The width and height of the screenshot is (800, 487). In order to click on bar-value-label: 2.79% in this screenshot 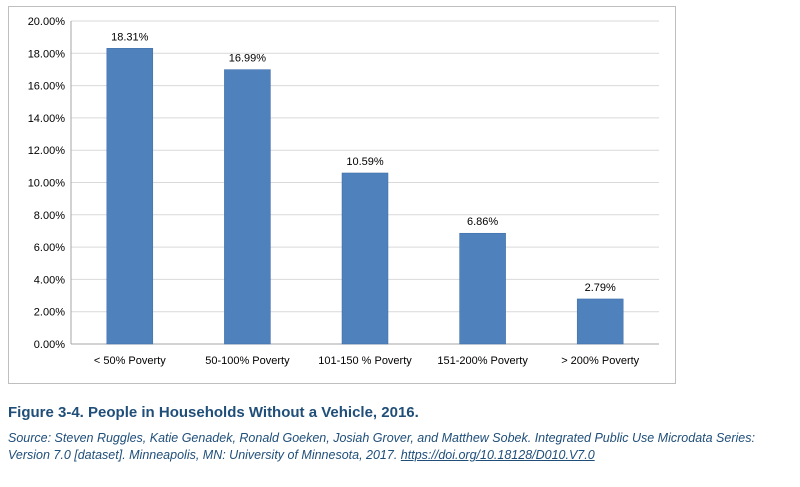, I will do `click(600, 288)`.